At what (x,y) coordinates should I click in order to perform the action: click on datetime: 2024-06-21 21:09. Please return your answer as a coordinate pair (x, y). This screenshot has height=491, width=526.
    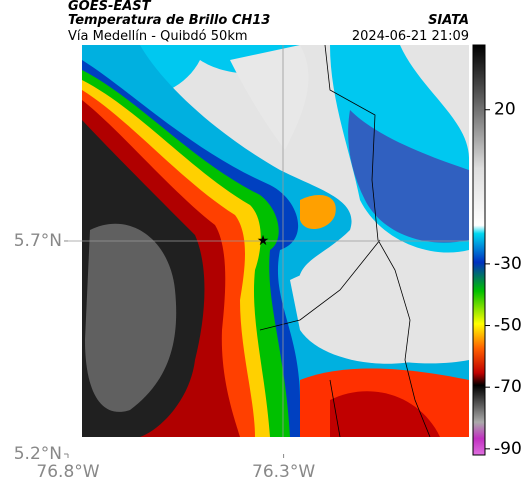
    Looking at the image, I should click on (410, 36).